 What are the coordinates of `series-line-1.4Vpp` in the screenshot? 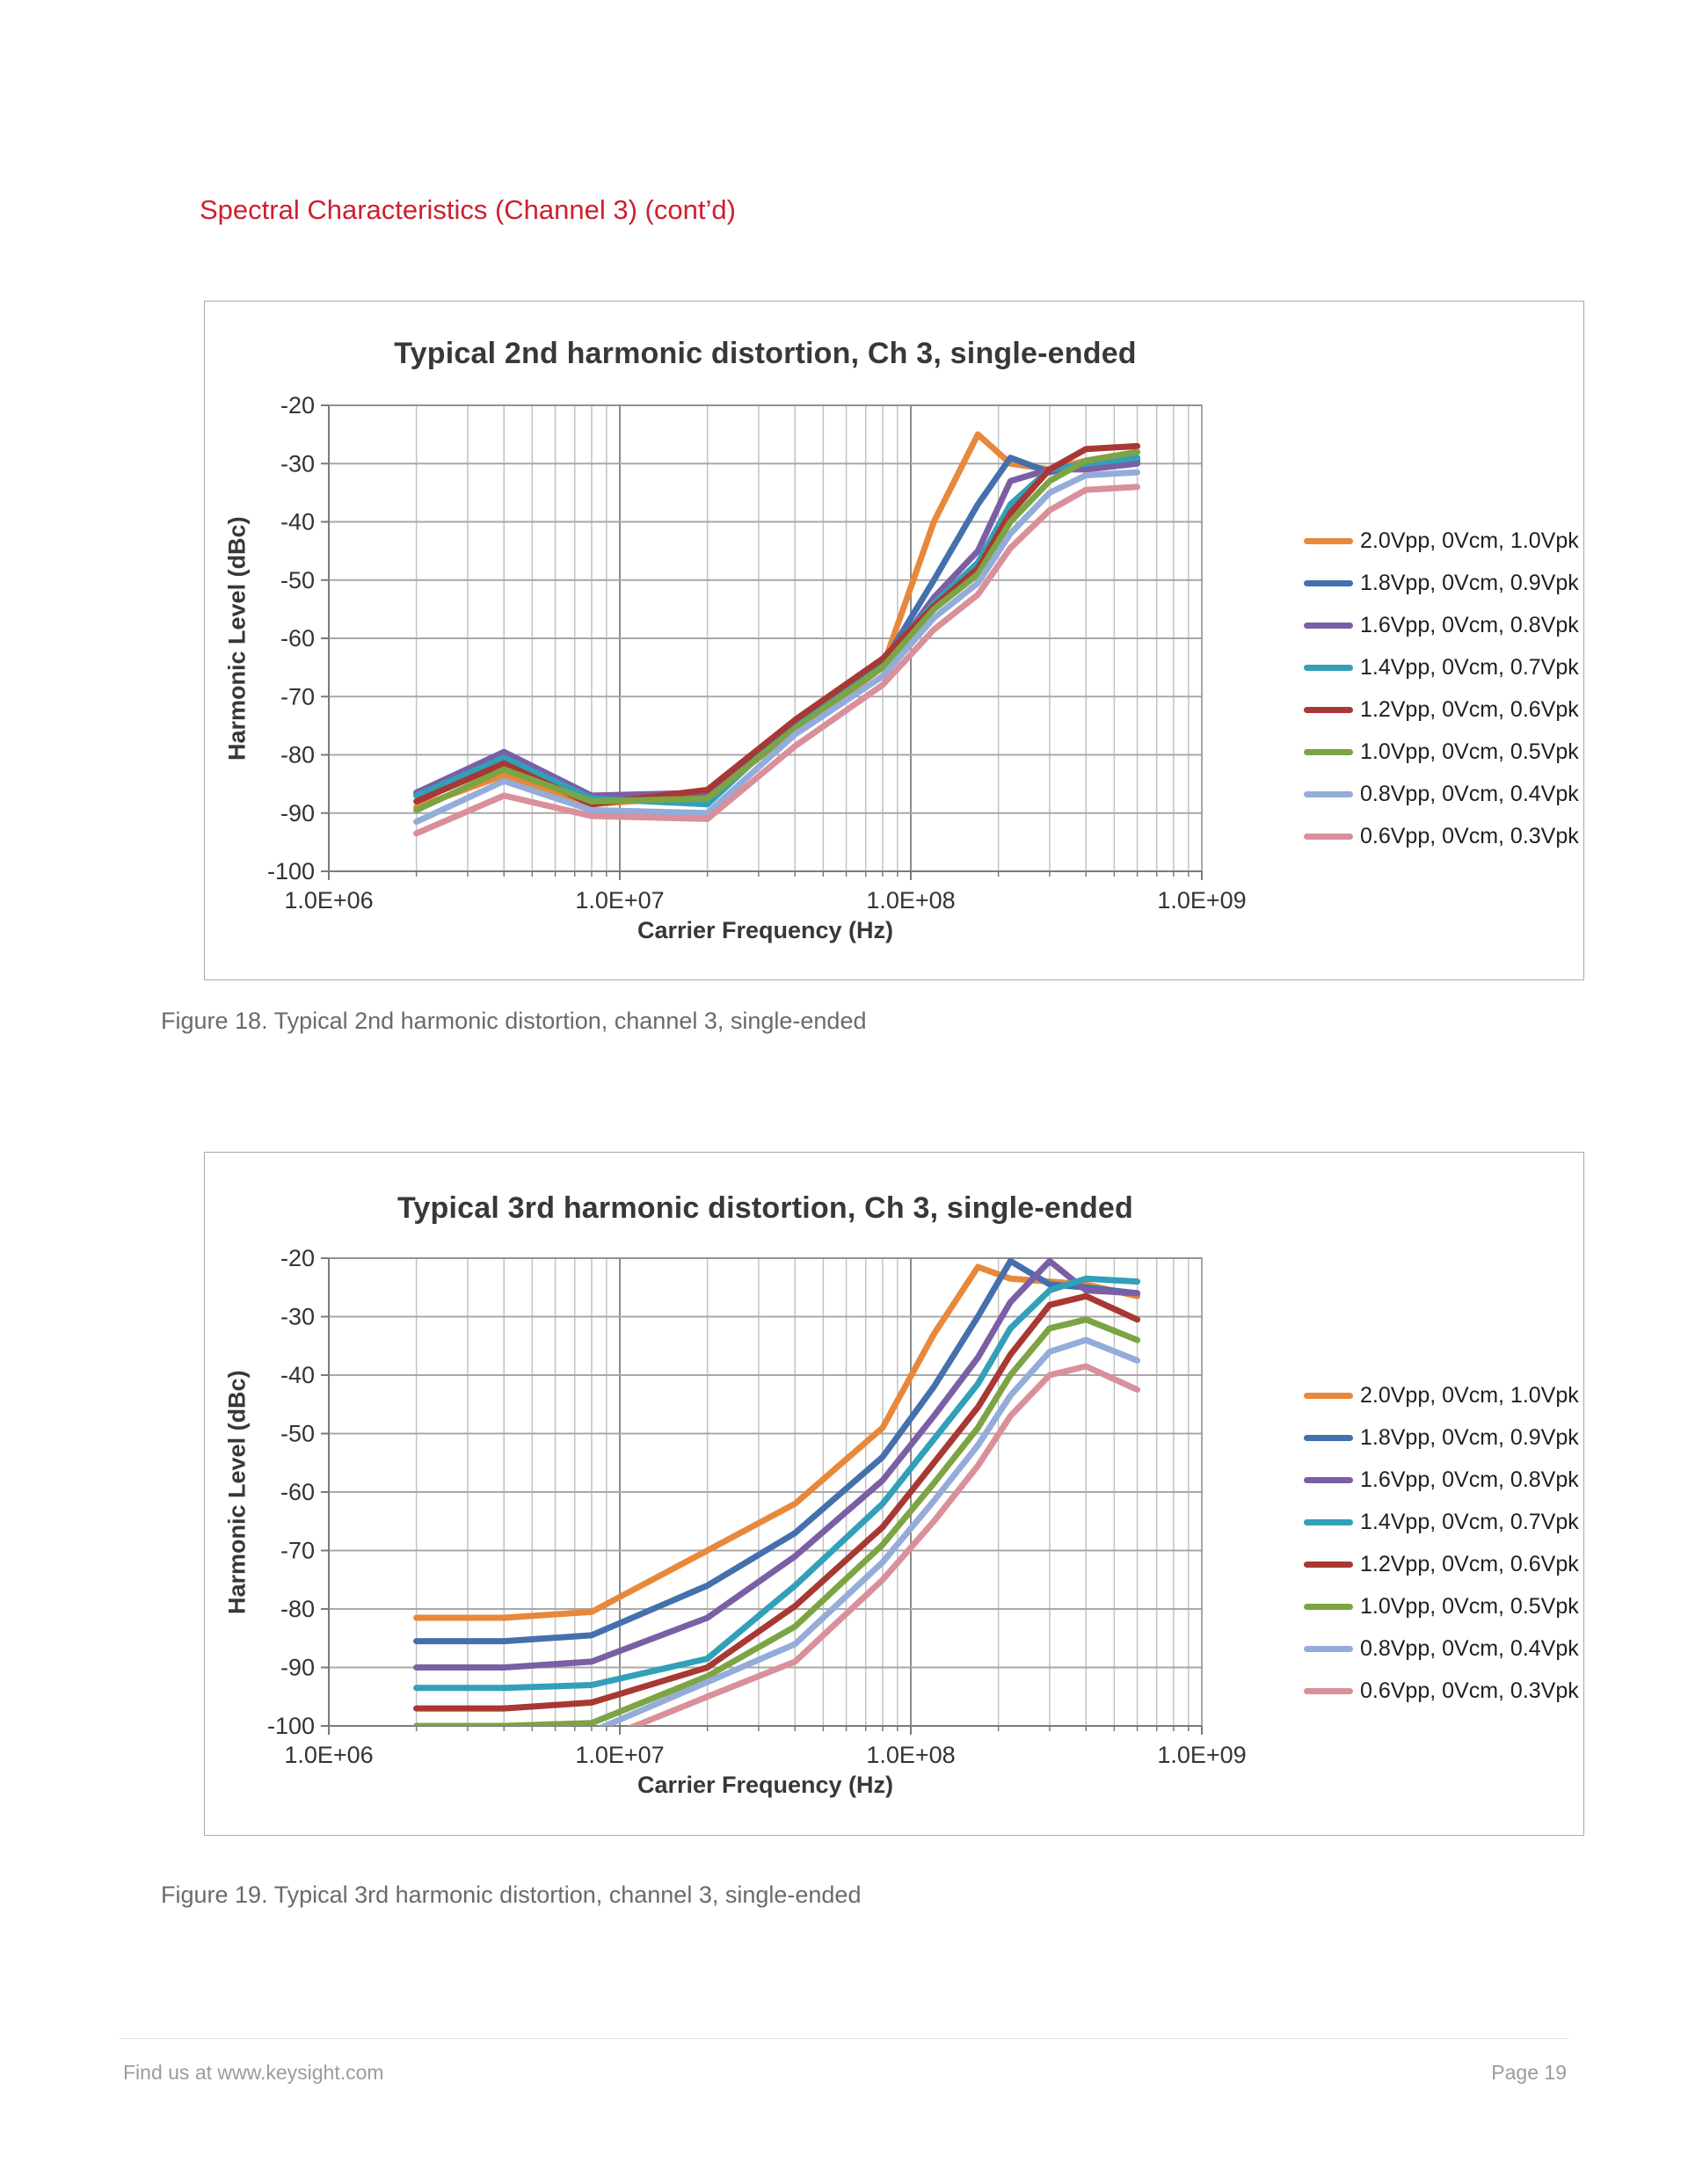 It's located at (777, 1483).